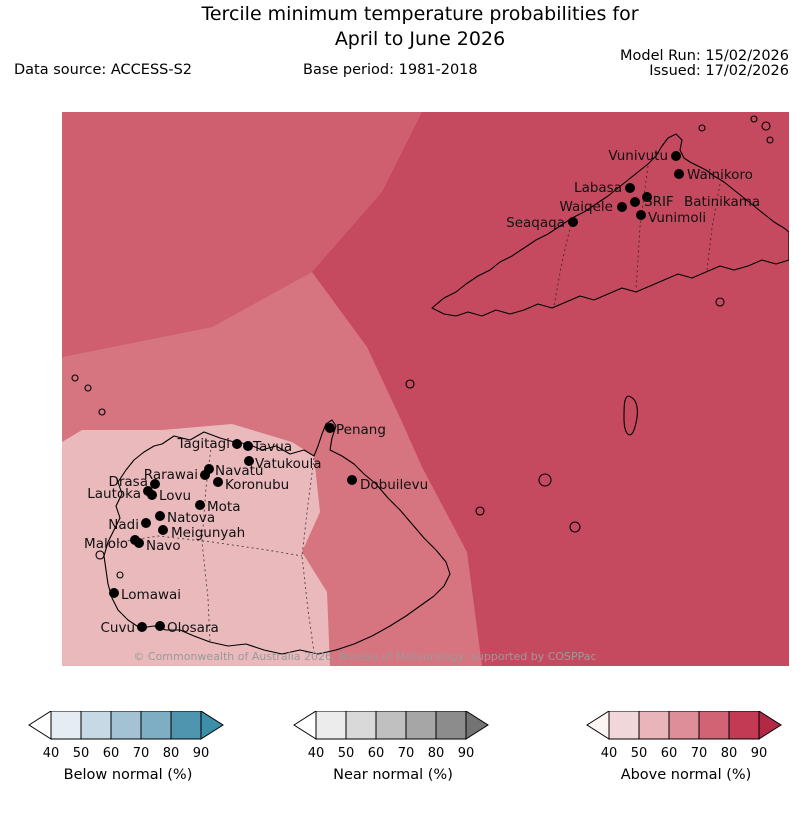  I want to click on town-dot-navo, so click(139, 543).